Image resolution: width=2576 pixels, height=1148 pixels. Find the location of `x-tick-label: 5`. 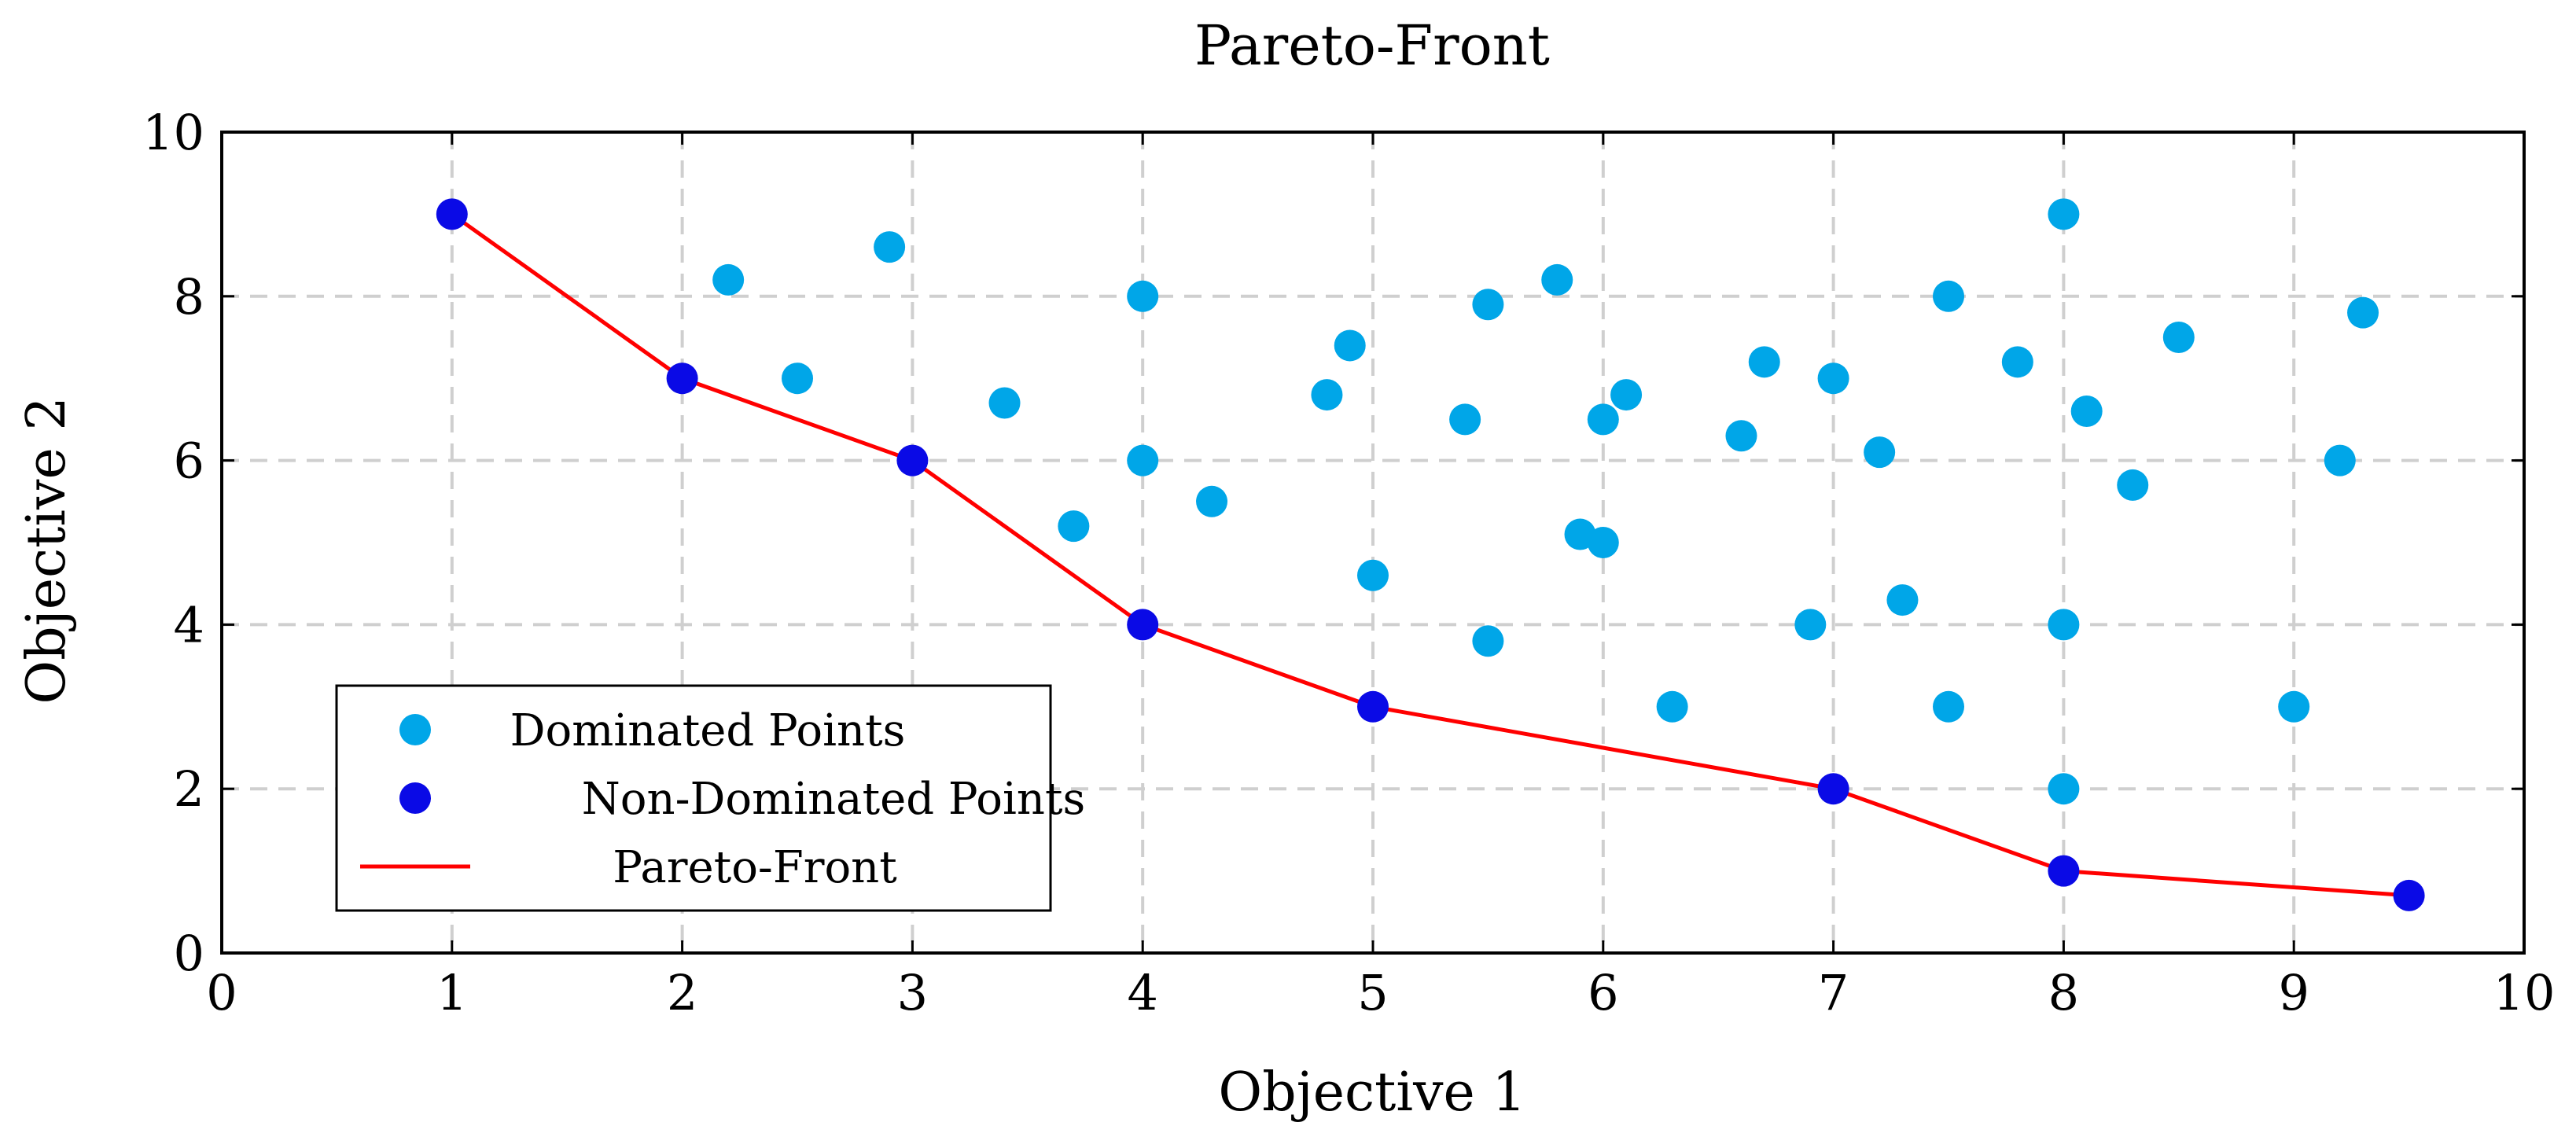

x-tick-label: 5 is located at coordinates (1372, 992).